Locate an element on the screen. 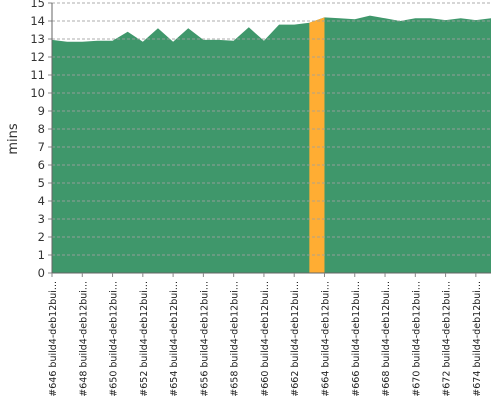  y-tick-label: 12 is located at coordinates (37, 57).